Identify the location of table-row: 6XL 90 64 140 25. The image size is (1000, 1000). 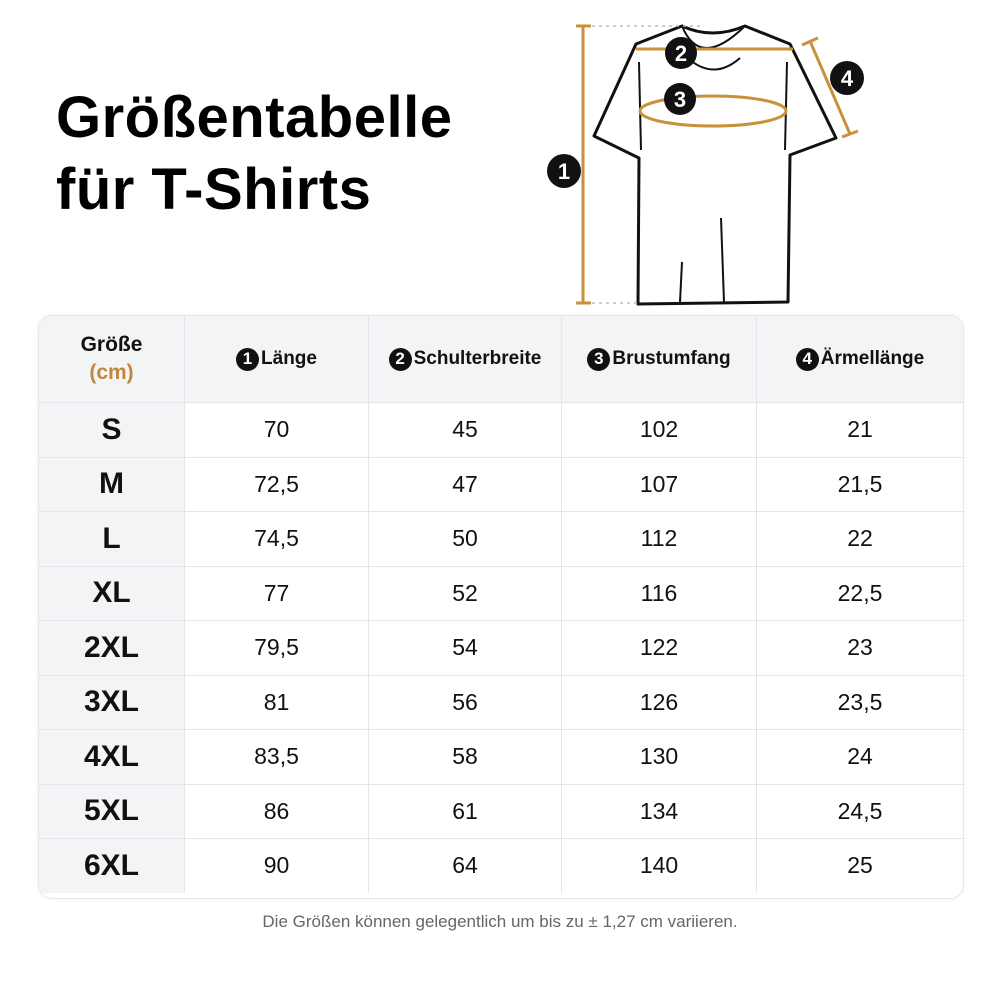
(501, 865).